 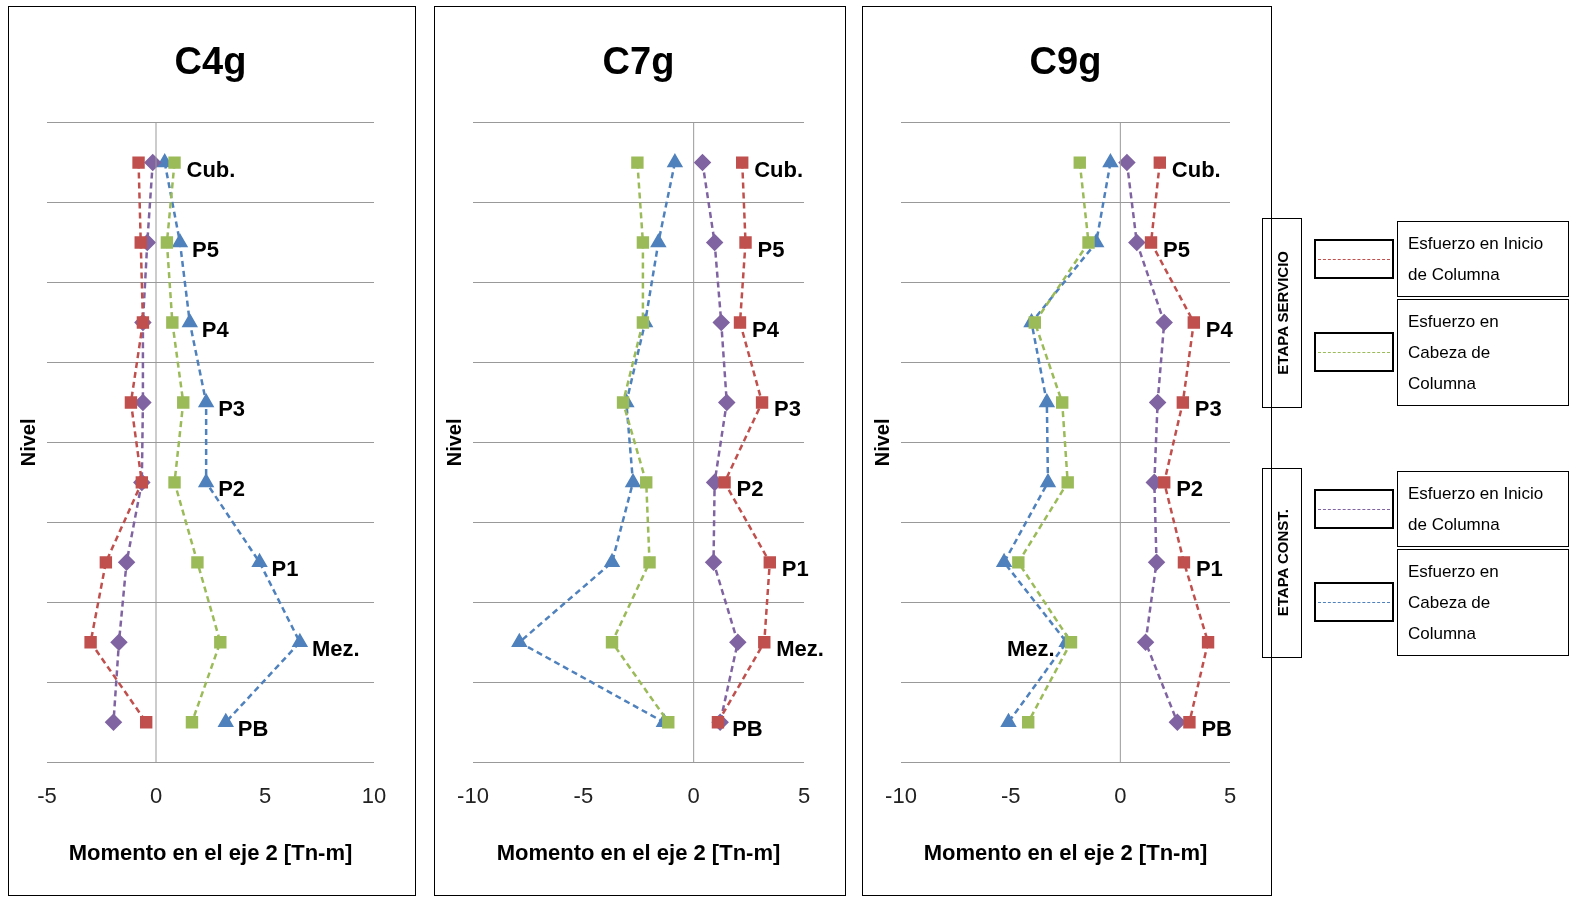 I want to click on chart-title: C9g, so click(x=1065, y=61).